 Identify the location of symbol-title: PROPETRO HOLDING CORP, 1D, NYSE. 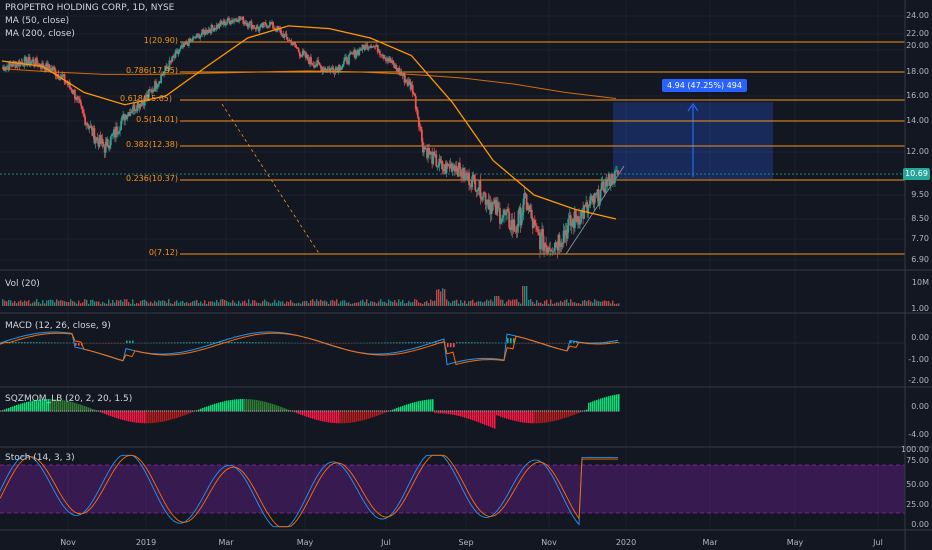
(90, 8).